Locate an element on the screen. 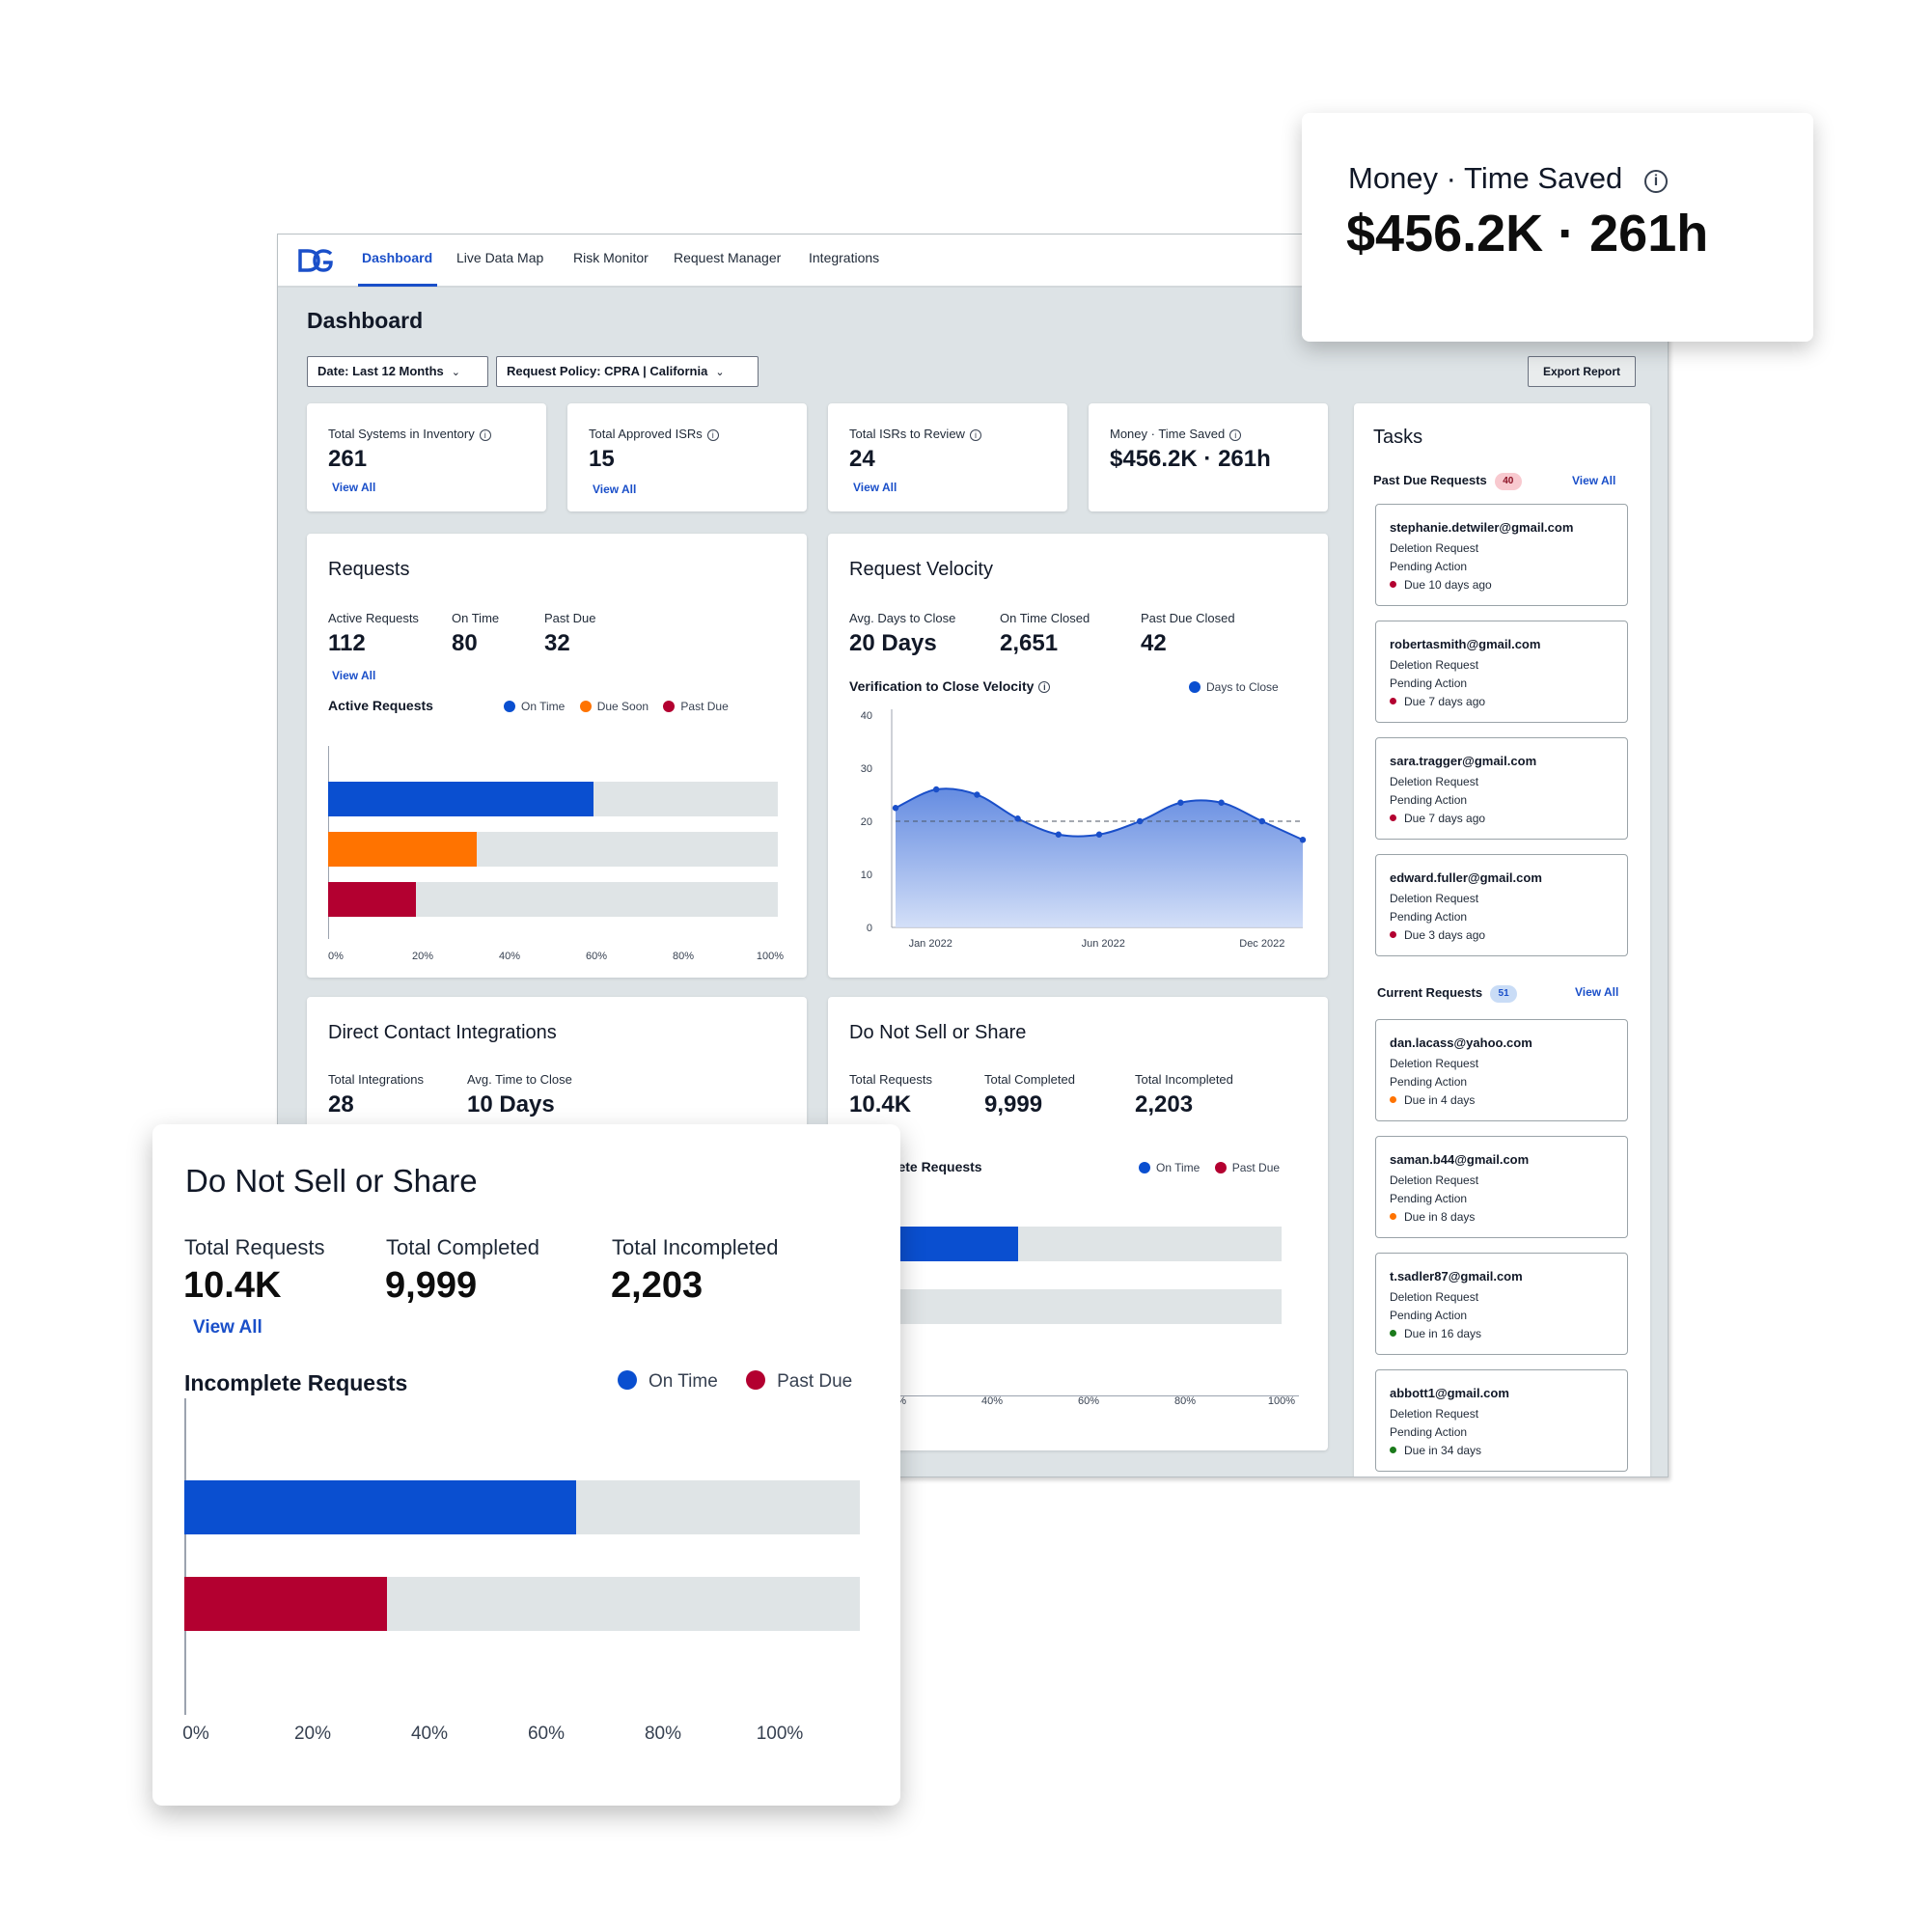 The width and height of the screenshot is (1932, 1932). metric-value: 10.4K is located at coordinates (880, 1104).